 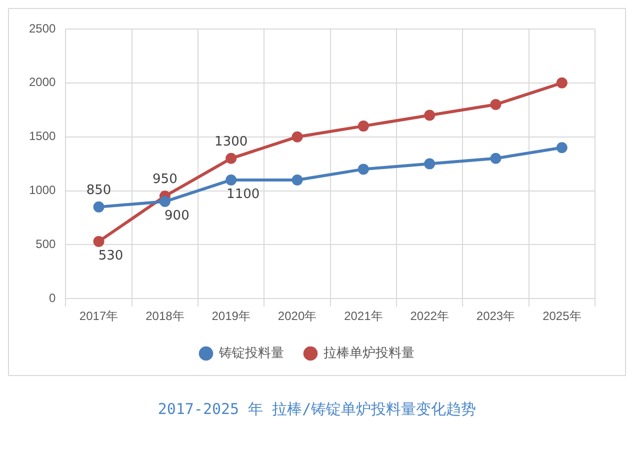 I want to click on legend-label: 铸锭投料量, so click(x=251, y=352).